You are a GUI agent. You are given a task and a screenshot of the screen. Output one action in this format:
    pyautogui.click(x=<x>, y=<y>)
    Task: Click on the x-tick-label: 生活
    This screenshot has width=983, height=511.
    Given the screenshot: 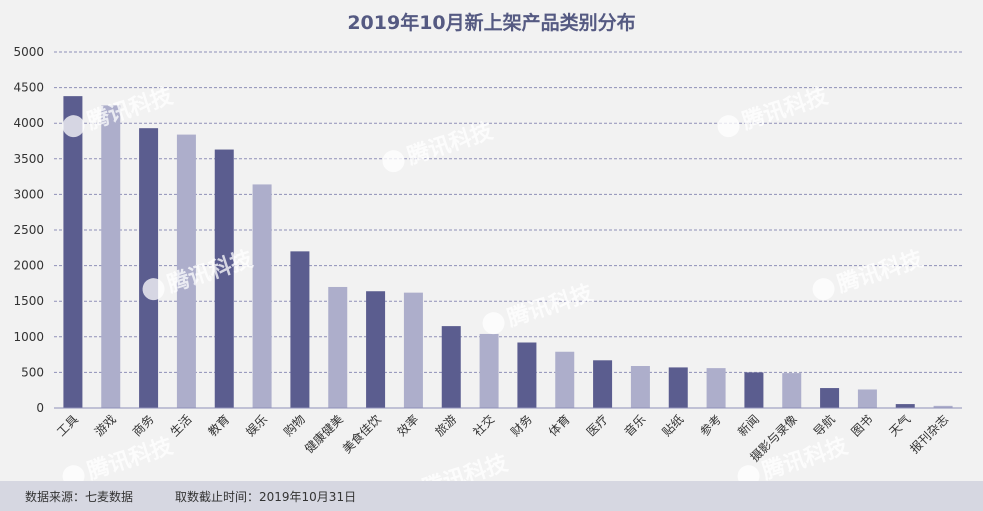 What is the action you would take?
    pyautogui.click(x=181, y=425)
    